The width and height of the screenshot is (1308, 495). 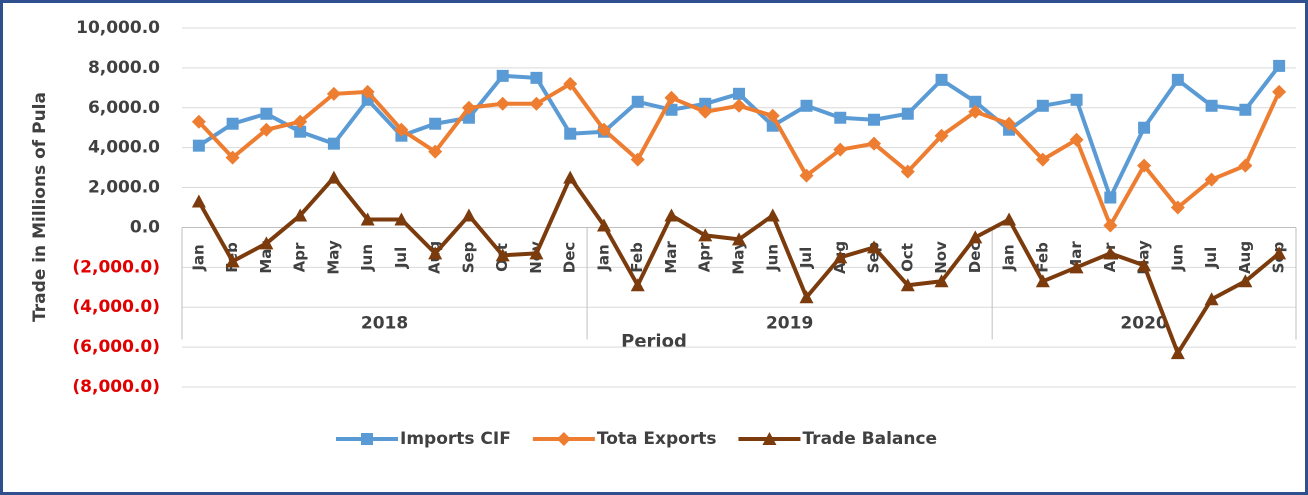 What do you see at coordinates (657, 439) in the screenshot?
I see `legend-label: Tota Exports` at bounding box center [657, 439].